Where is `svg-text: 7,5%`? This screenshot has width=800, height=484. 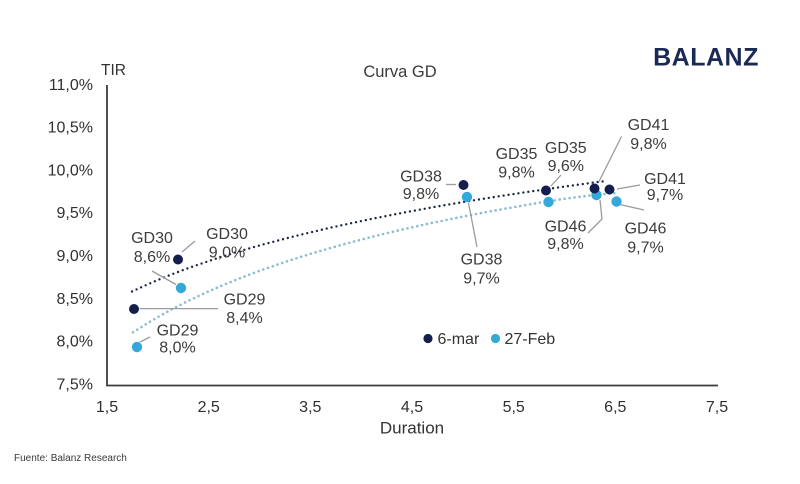 svg-text: 7,5% is located at coordinates (75, 385).